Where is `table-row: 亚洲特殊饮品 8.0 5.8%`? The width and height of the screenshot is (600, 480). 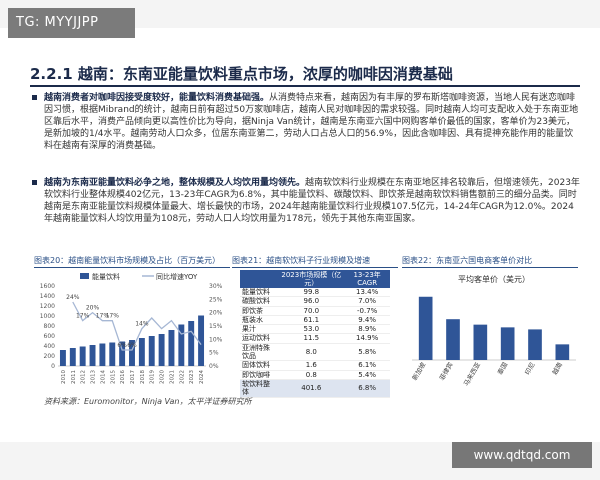 table-row: 亚洲特殊饮品 8.0 5.8% is located at coordinates (315, 352).